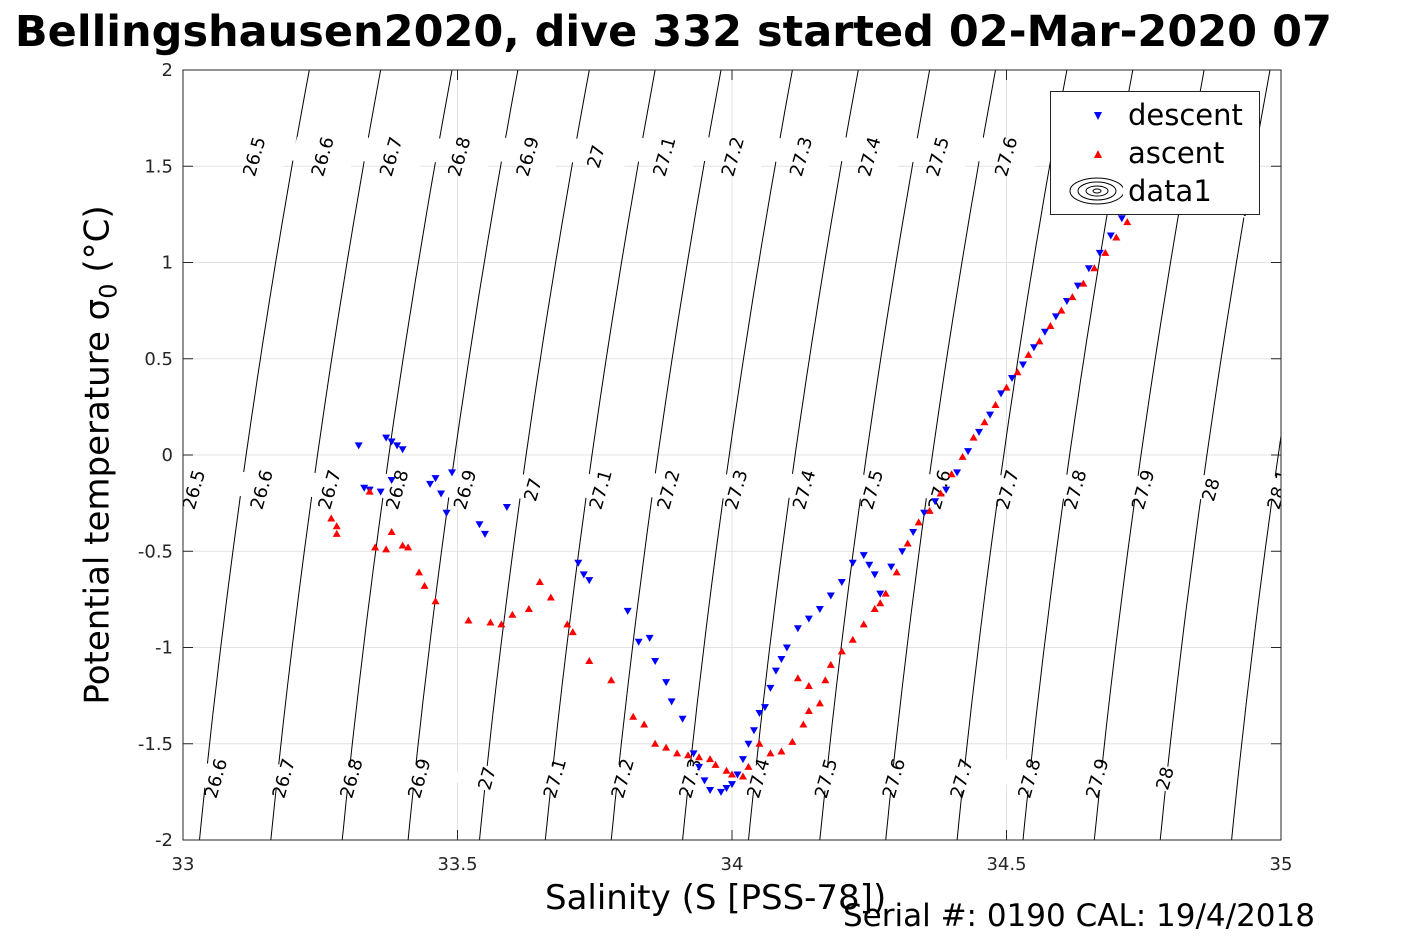 The image size is (1417, 945). What do you see at coordinates (155, 744) in the screenshot?
I see `y-tick-label: -1.5` at bounding box center [155, 744].